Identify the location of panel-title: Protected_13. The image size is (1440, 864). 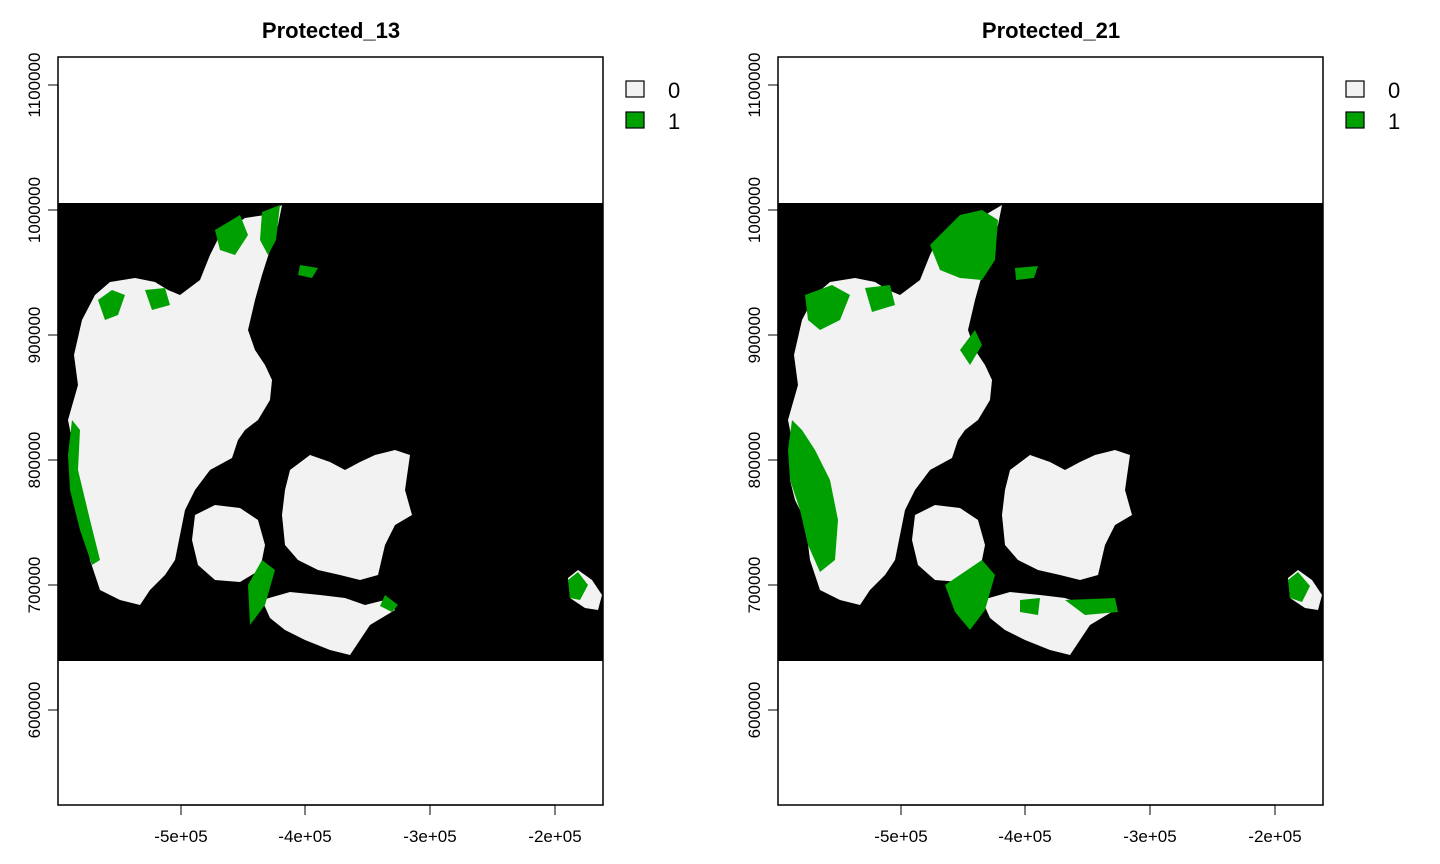
(331, 30).